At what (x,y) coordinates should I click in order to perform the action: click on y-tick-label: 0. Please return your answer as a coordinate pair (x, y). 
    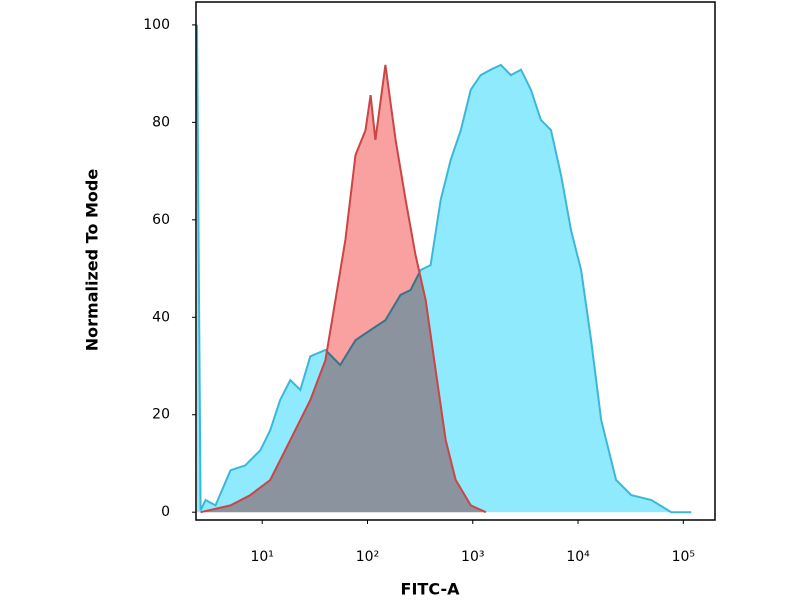
    Looking at the image, I should click on (165, 512).